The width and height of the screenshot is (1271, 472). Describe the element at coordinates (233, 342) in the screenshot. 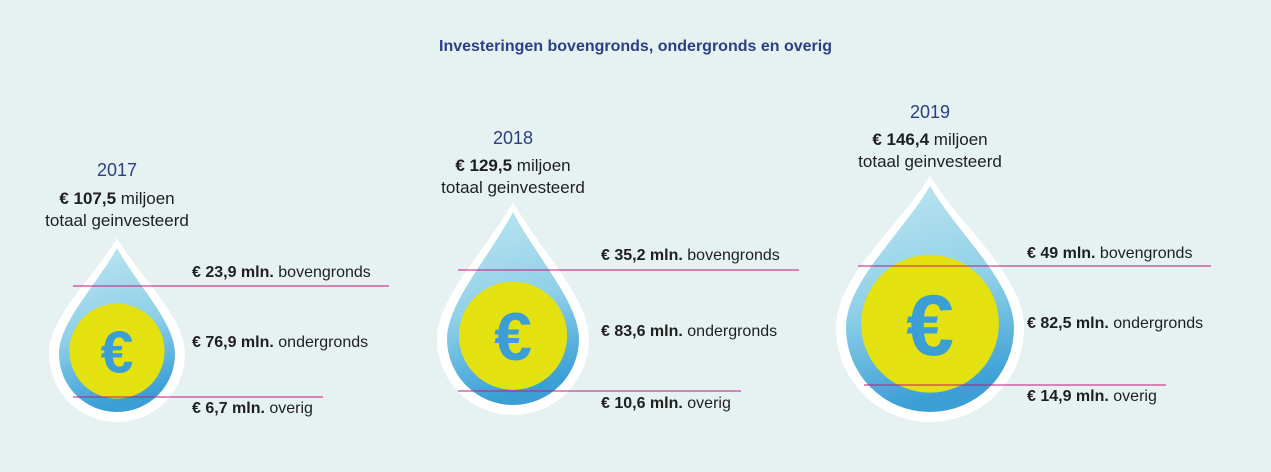

I see `segment-amount: € 76,9 mln.` at that location.